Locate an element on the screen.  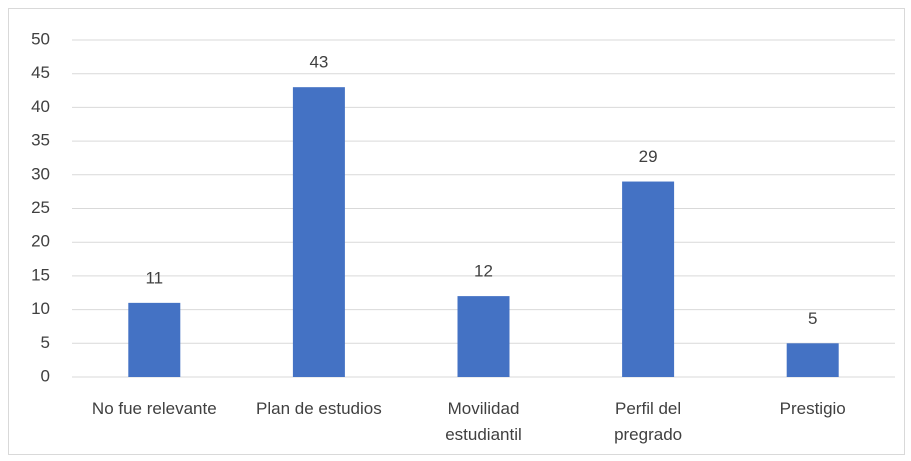
y-tick-label: 40 is located at coordinates (40, 106).